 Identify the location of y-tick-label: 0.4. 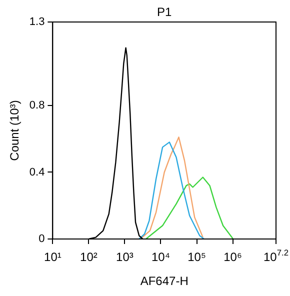
(37, 172).